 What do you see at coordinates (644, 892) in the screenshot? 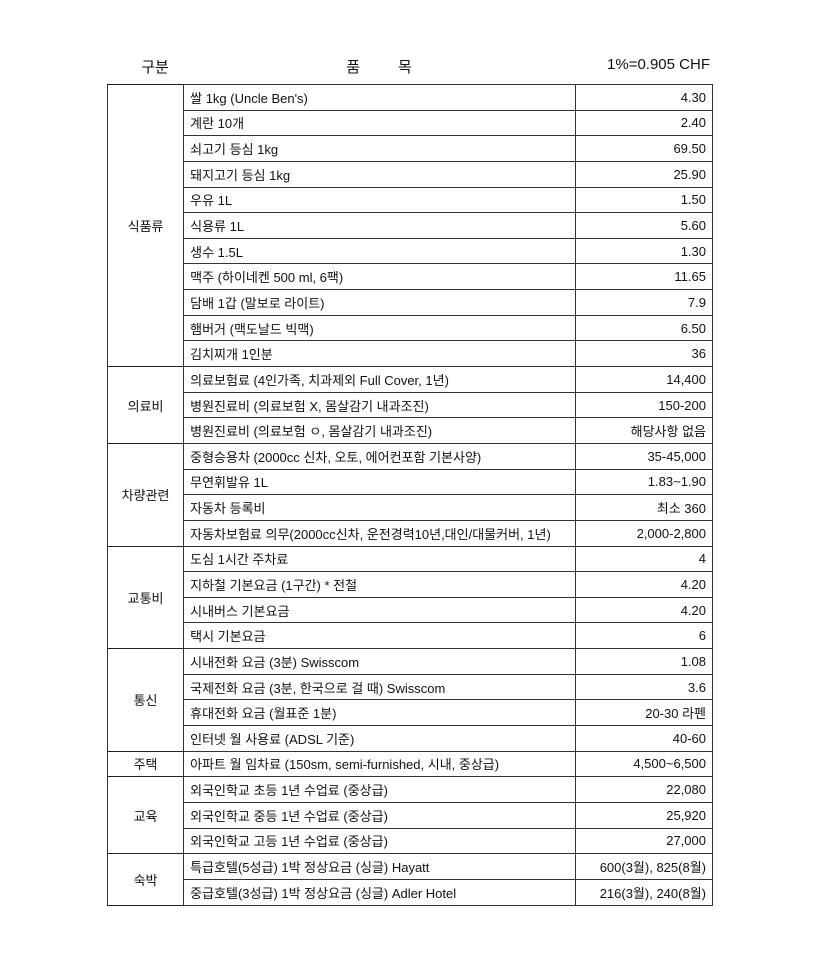
I see `value-cell: 216(3월), 240(8월)` at bounding box center [644, 892].